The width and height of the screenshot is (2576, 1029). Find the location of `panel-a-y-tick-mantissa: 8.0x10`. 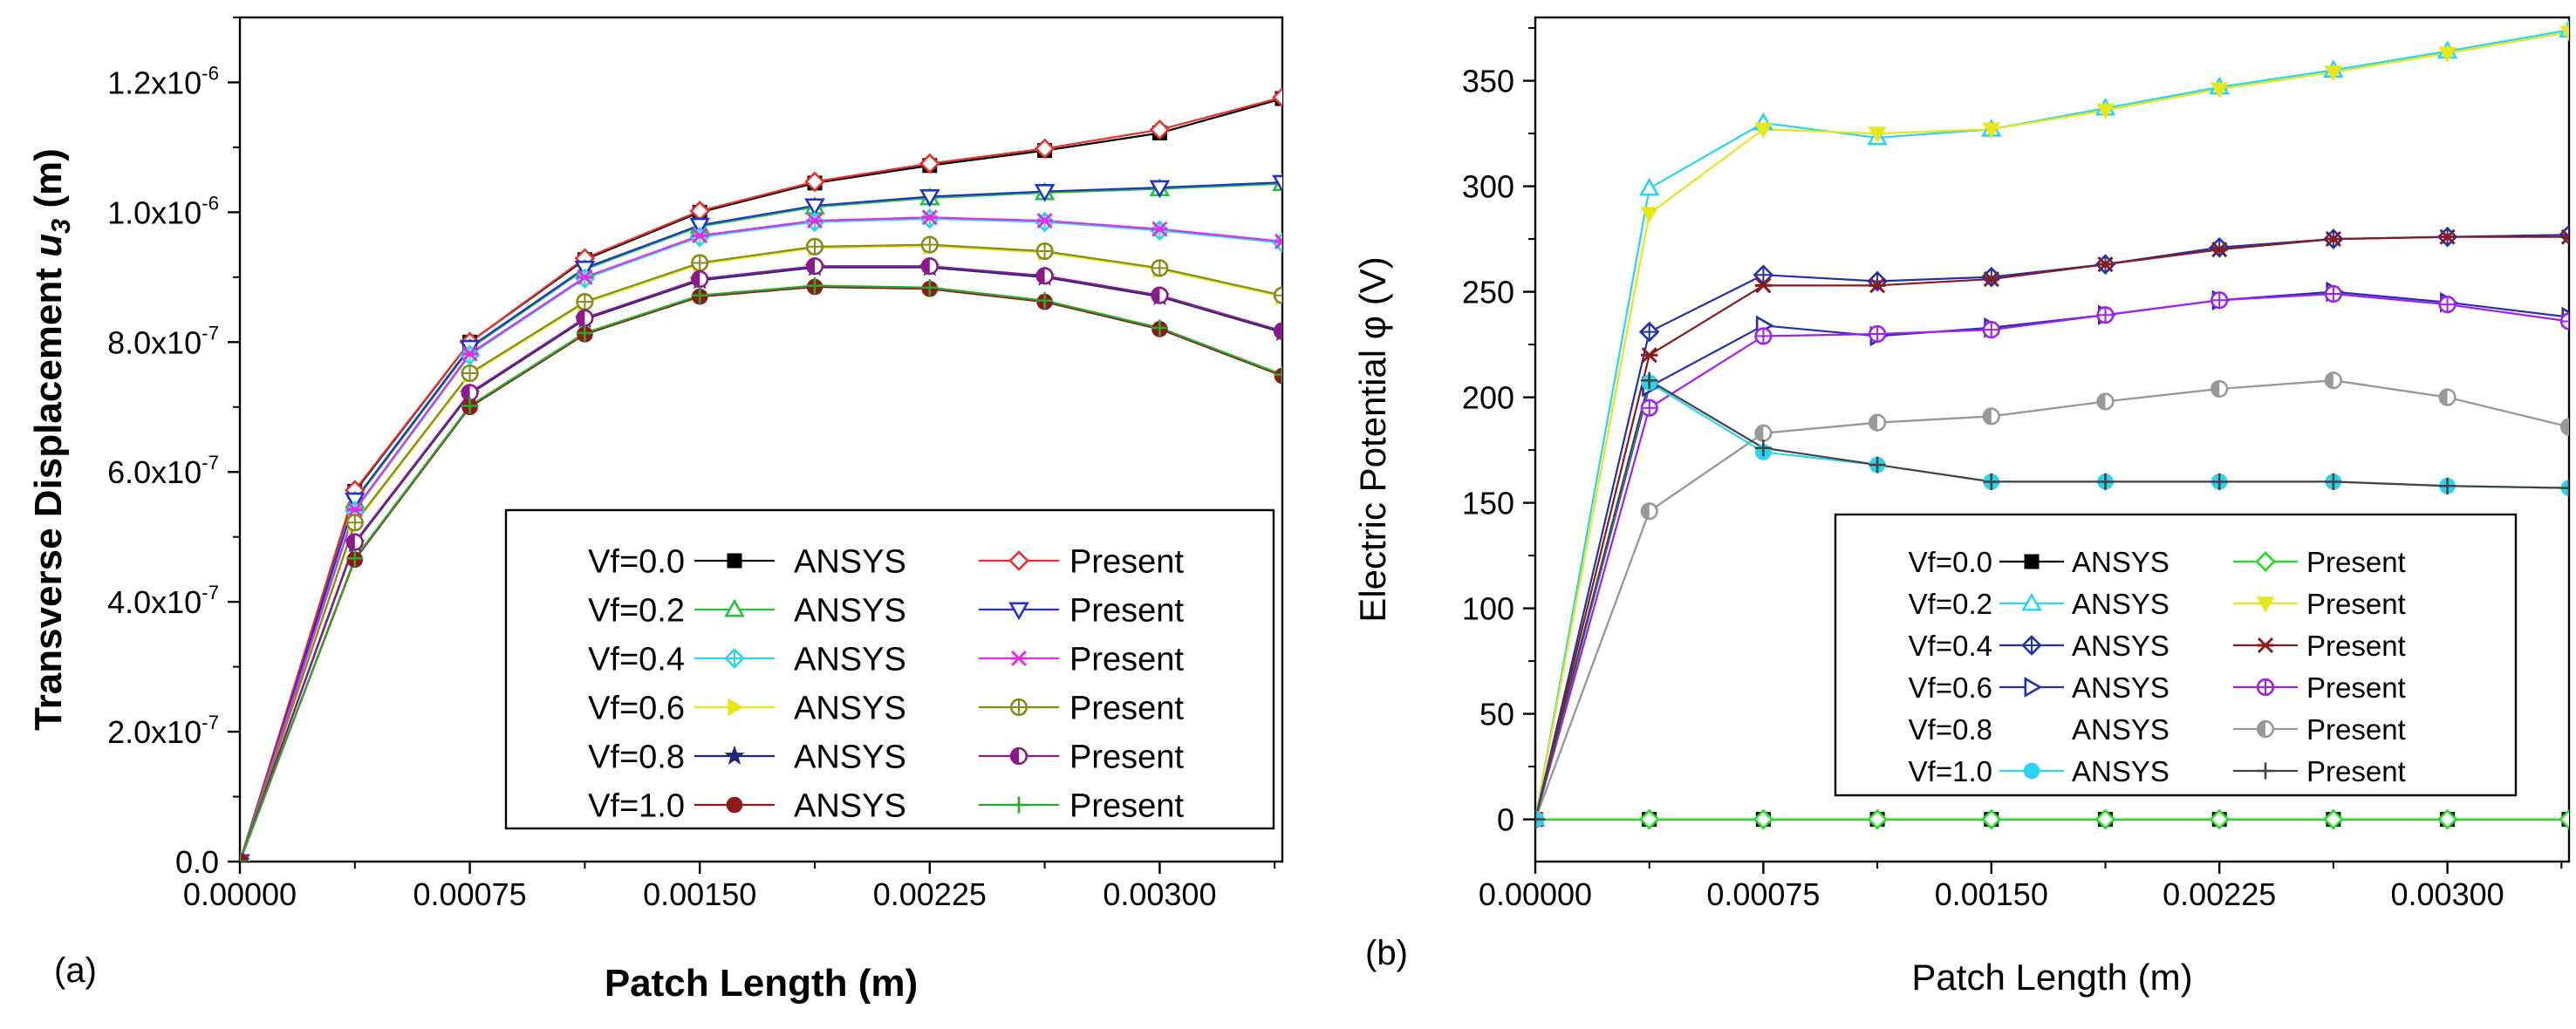

panel-a-y-tick-mantissa: 8.0x10 is located at coordinates (154, 342).